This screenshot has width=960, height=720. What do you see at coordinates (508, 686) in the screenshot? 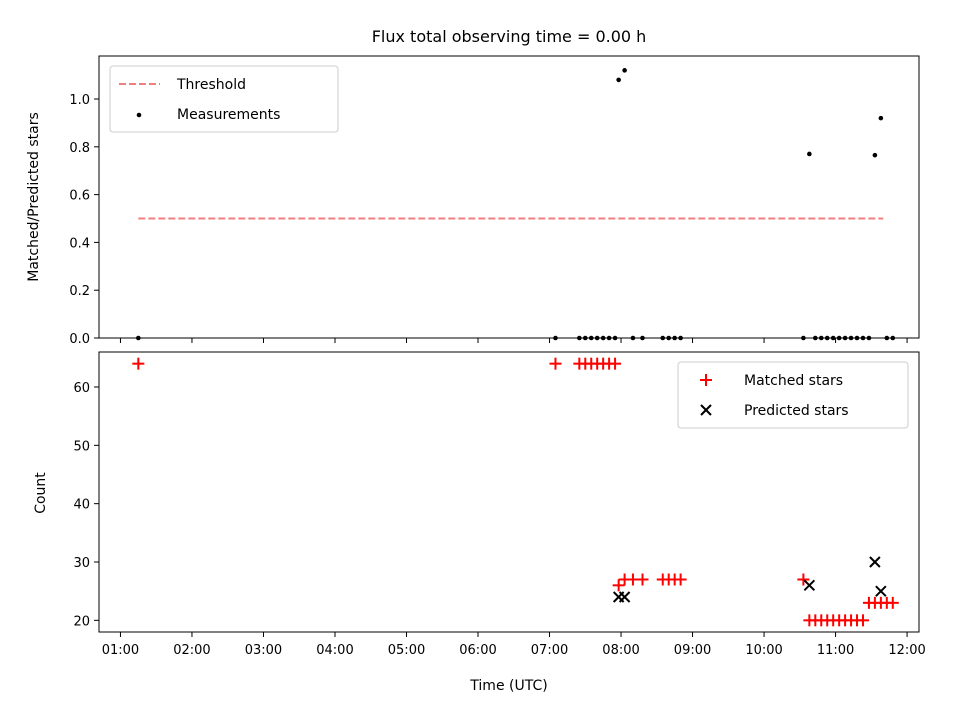
I see `x-axis-label: Time (UTC)` at bounding box center [508, 686].